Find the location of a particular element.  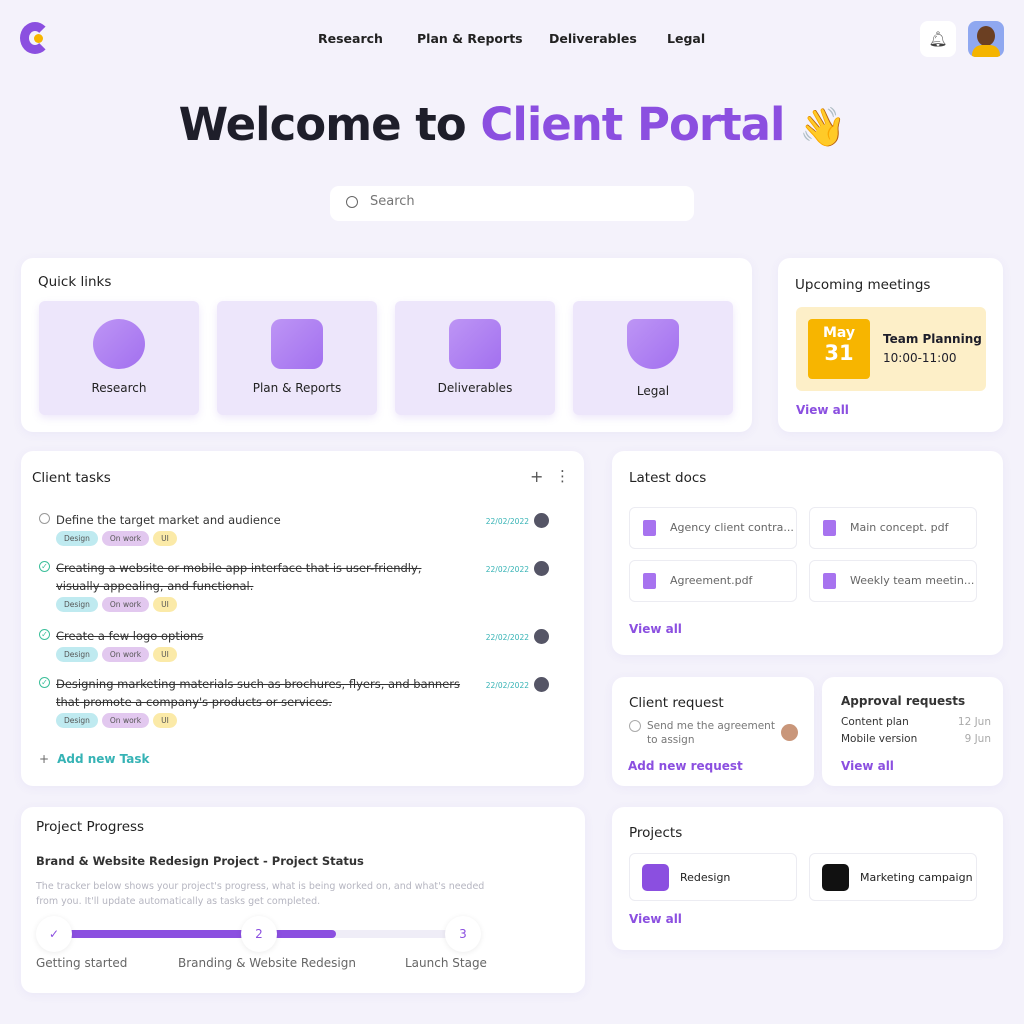

step-label: Launch Stage is located at coordinates (446, 963).